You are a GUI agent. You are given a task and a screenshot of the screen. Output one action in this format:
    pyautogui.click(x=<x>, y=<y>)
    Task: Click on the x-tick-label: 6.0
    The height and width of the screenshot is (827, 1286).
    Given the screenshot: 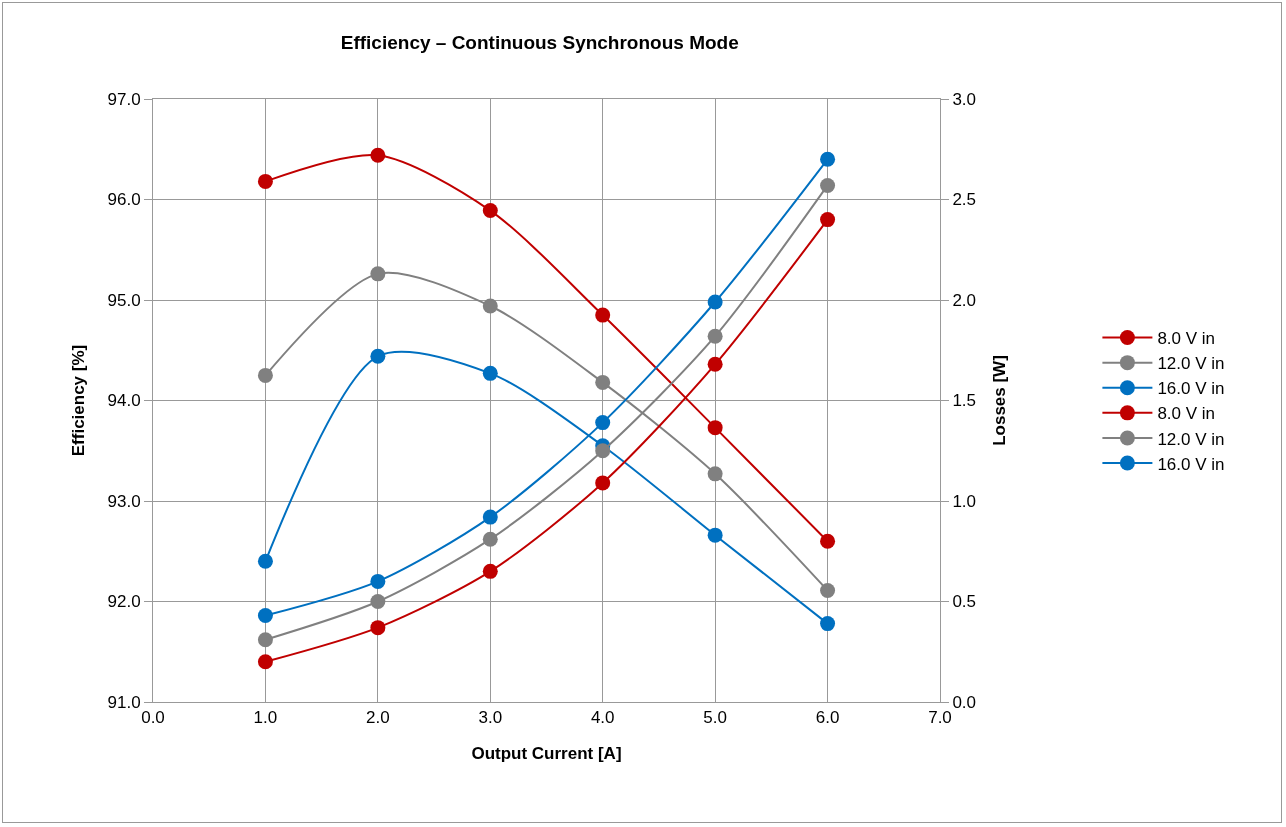 What is the action you would take?
    pyautogui.click(x=827, y=718)
    